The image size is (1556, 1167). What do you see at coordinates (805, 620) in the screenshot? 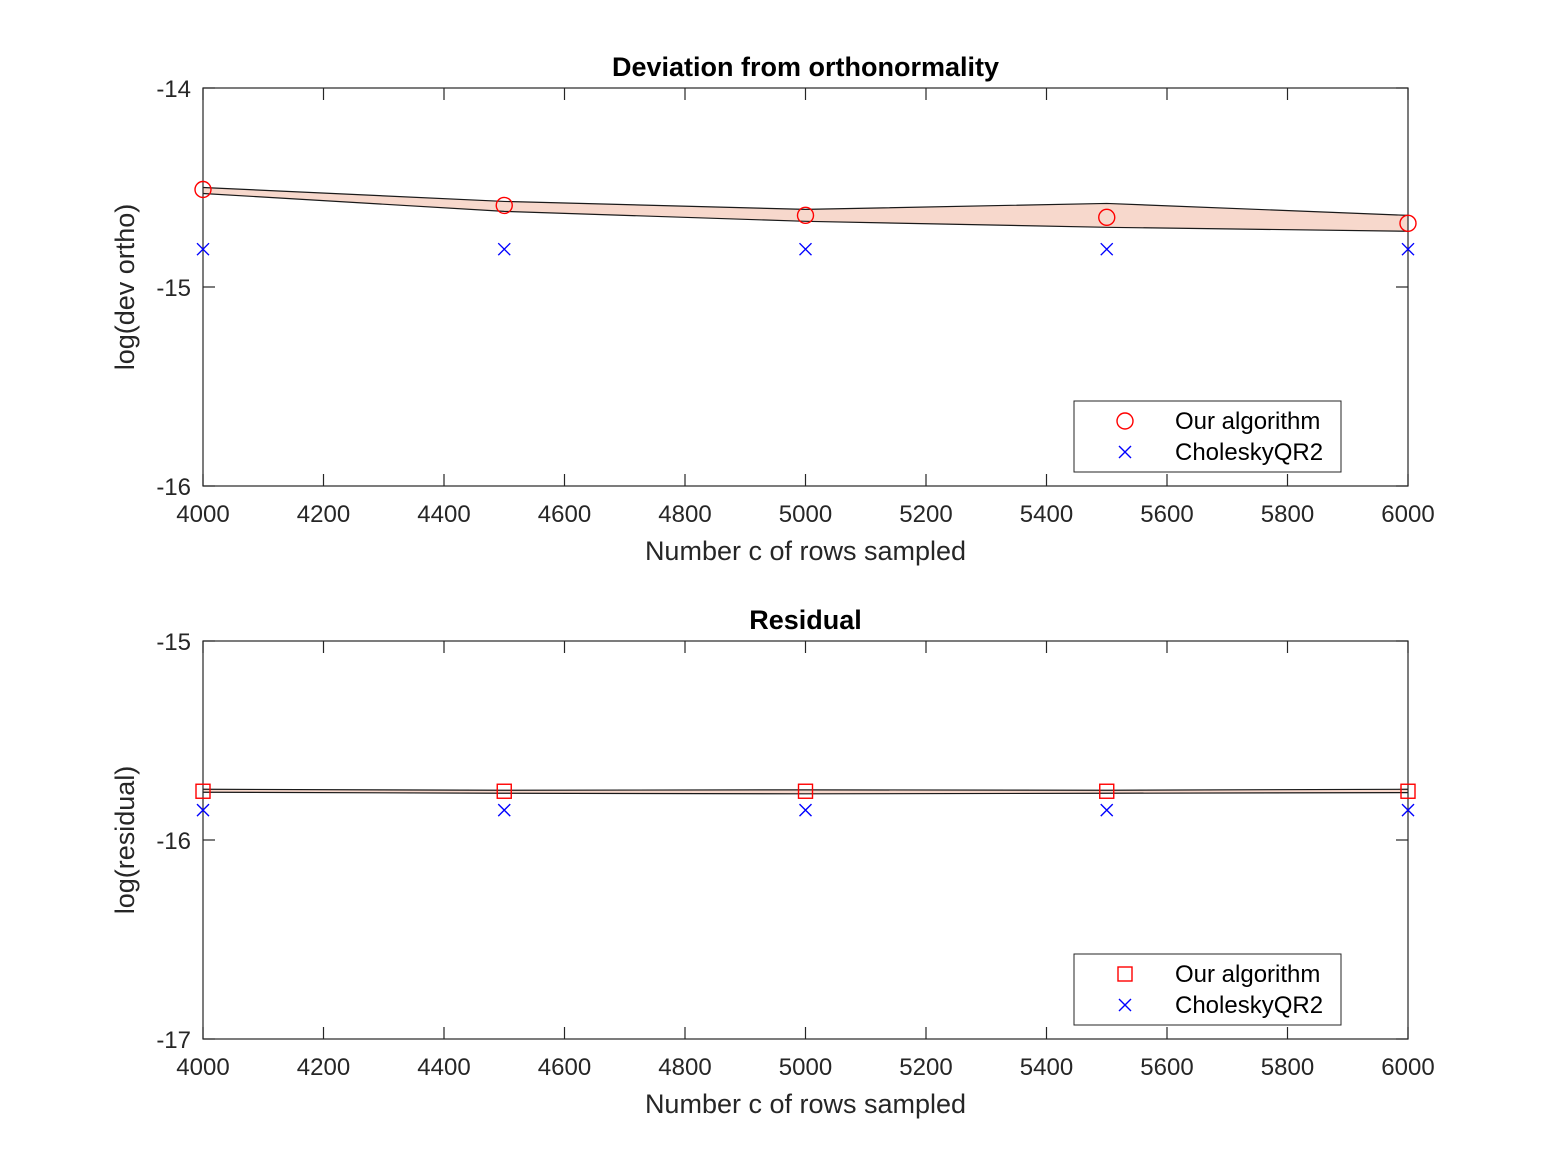
I see `chart-title: Residual` at bounding box center [805, 620].